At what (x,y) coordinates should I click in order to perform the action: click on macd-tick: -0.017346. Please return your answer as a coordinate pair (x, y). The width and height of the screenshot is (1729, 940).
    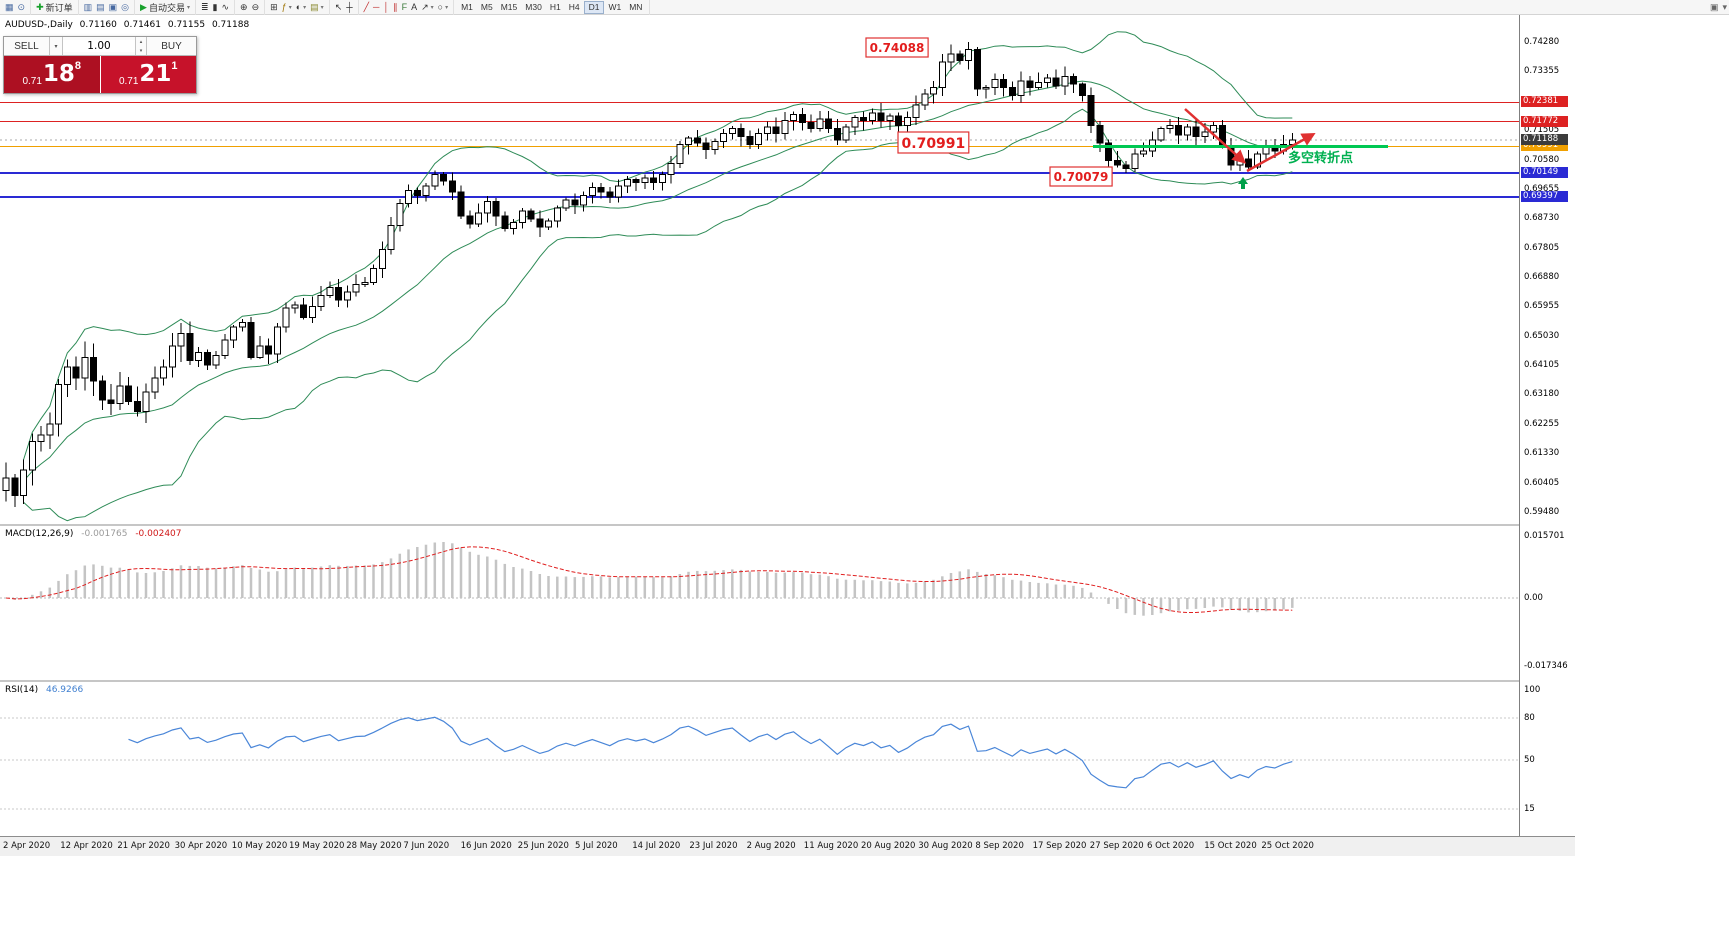
    Looking at the image, I should click on (1546, 666).